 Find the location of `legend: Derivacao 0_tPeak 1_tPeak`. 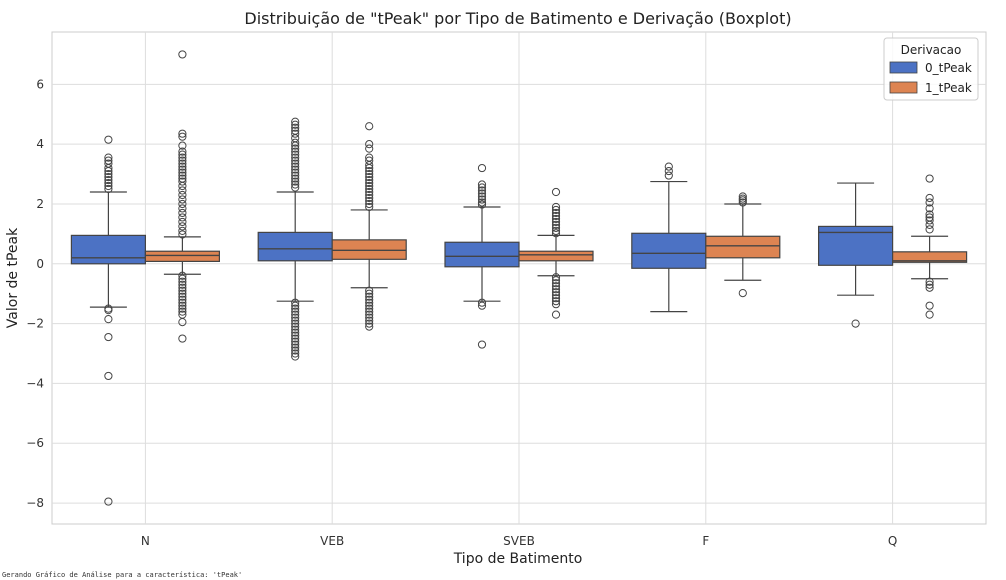

legend: Derivacao 0_tPeak 1_tPeak is located at coordinates (931, 69).